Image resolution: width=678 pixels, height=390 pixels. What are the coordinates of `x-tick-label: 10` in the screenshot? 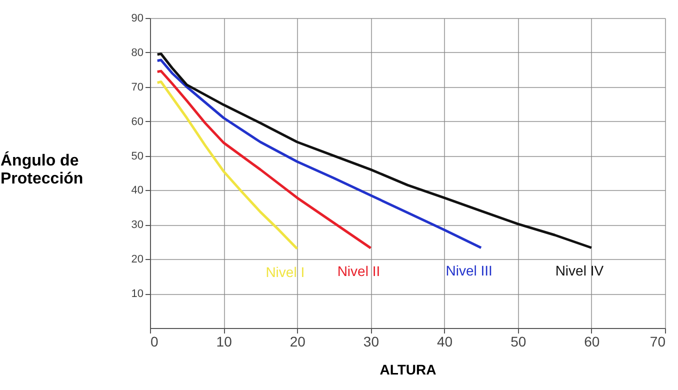 It's located at (224, 342).